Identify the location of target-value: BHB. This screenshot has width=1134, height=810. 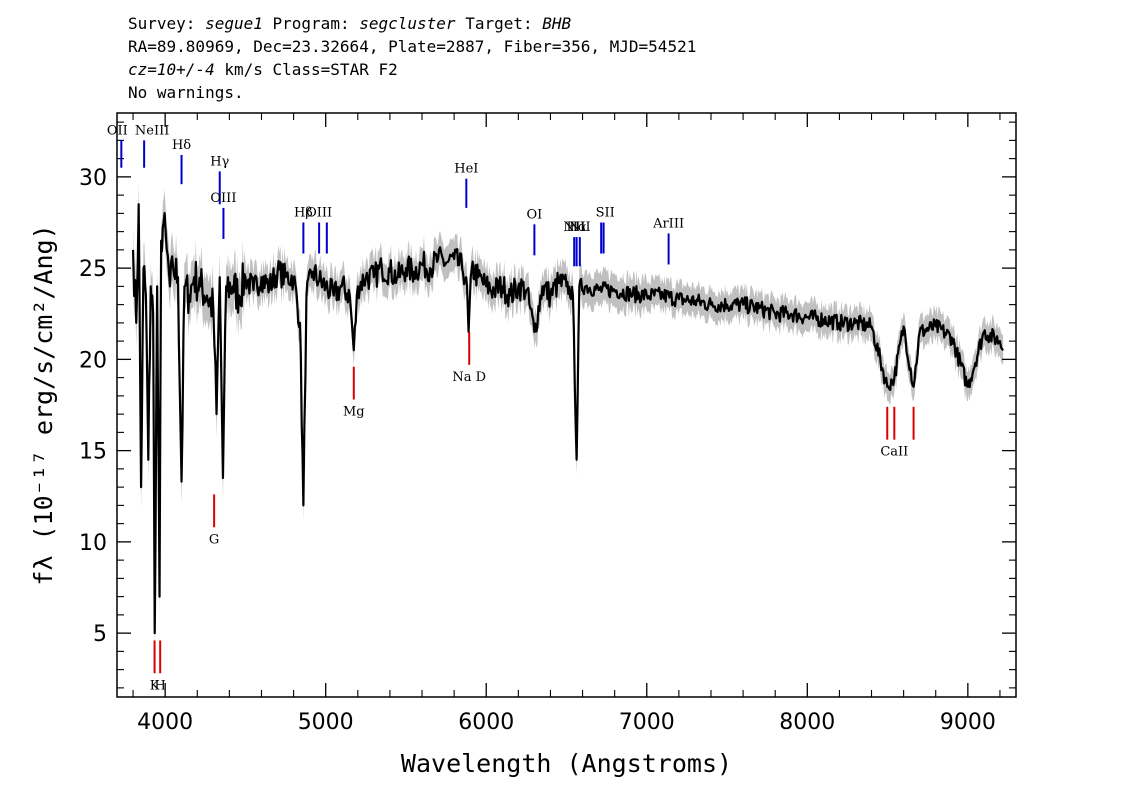
(557, 23).